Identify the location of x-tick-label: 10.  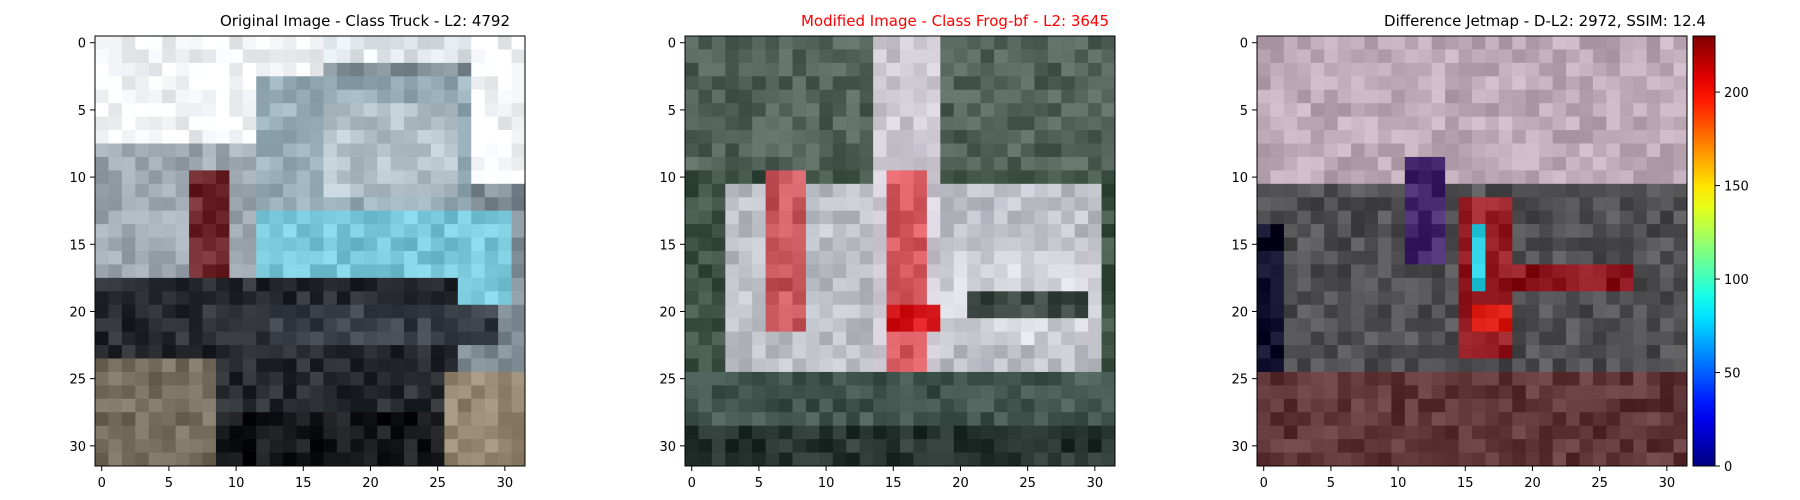
(1398, 483).